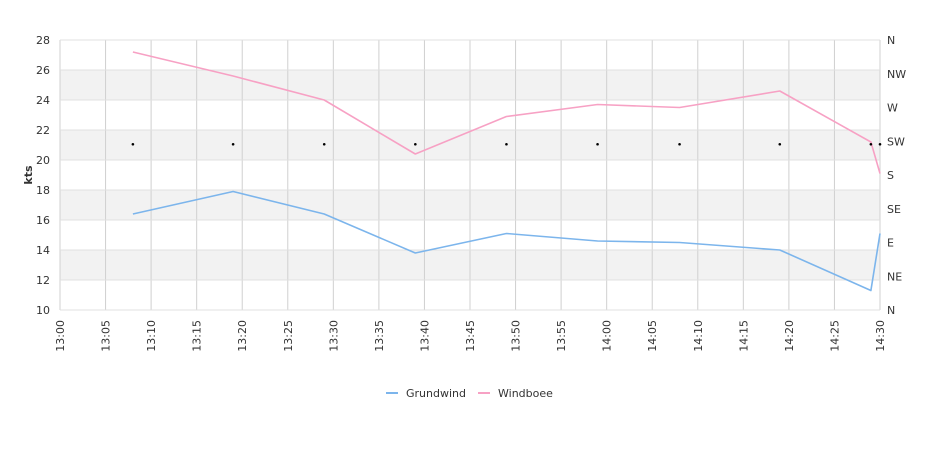  Describe the element at coordinates (561, 336) in the screenshot. I see `x-tick-label: 13:55` at that location.